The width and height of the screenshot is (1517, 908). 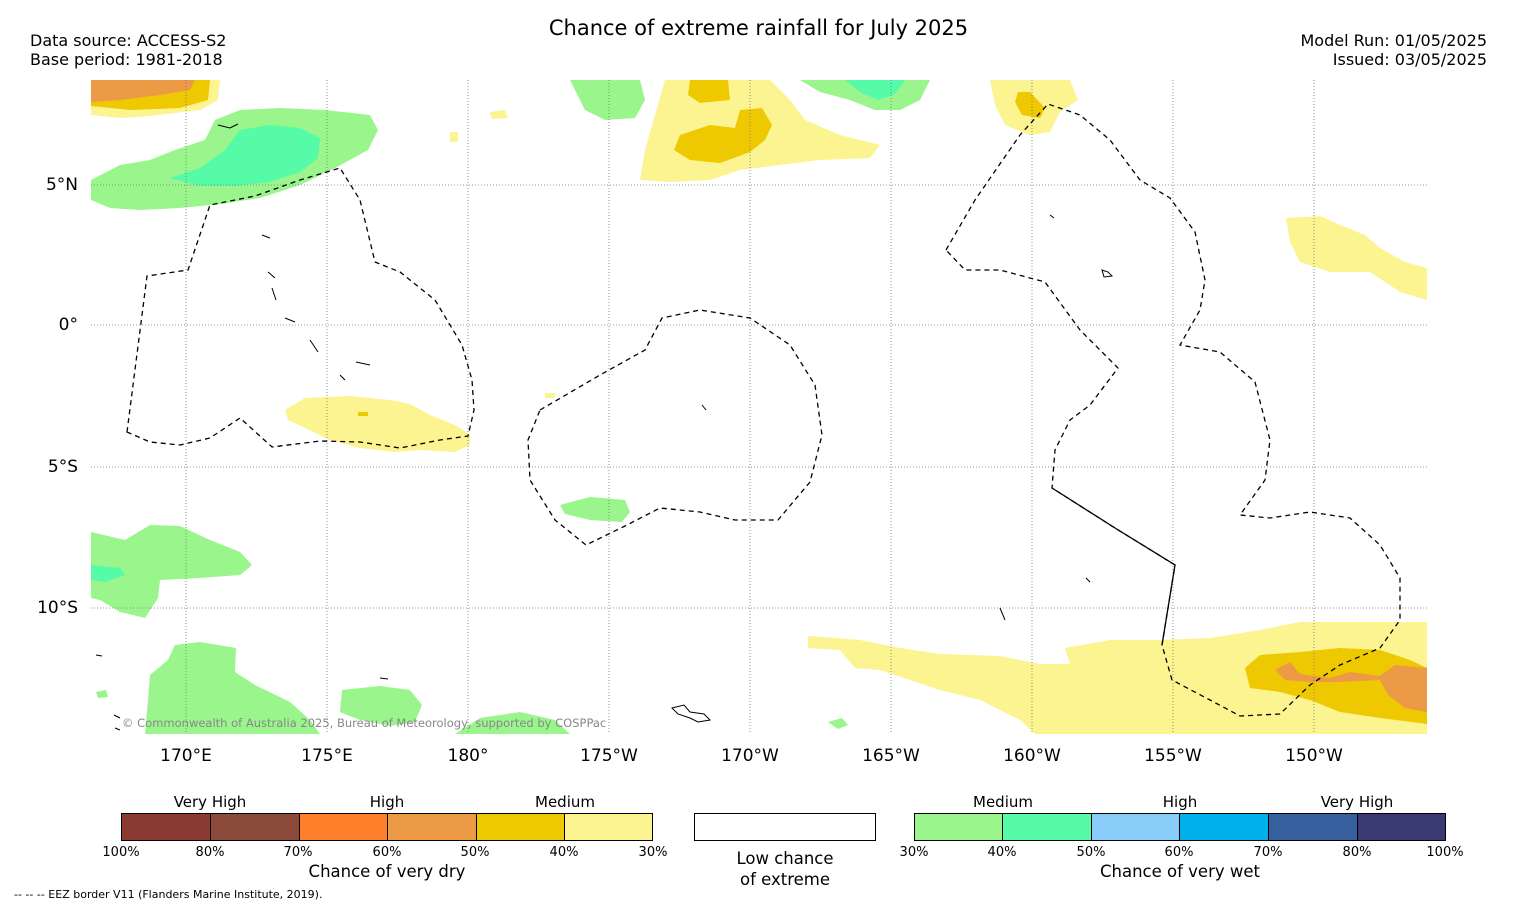 What do you see at coordinates (1356, 258) in the screenshot?
I see `dry-region-east` at bounding box center [1356, 258].